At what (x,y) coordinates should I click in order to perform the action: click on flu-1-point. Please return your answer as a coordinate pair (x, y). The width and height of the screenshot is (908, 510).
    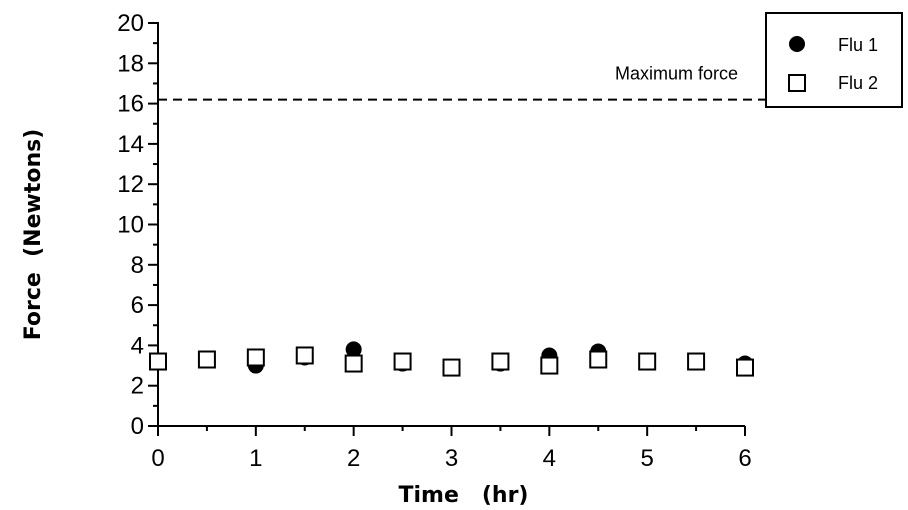
    Looking at the image, I should click on (353, 349).